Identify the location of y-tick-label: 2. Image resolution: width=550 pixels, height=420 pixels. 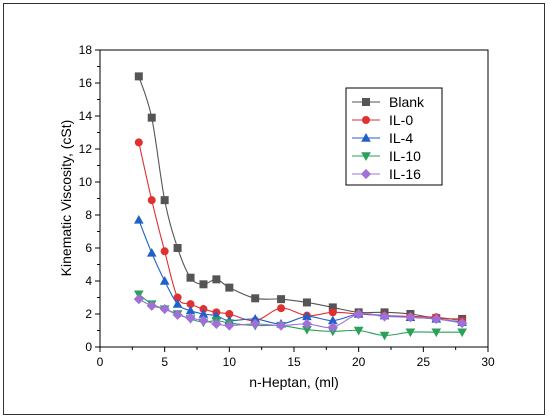
(88, 314).